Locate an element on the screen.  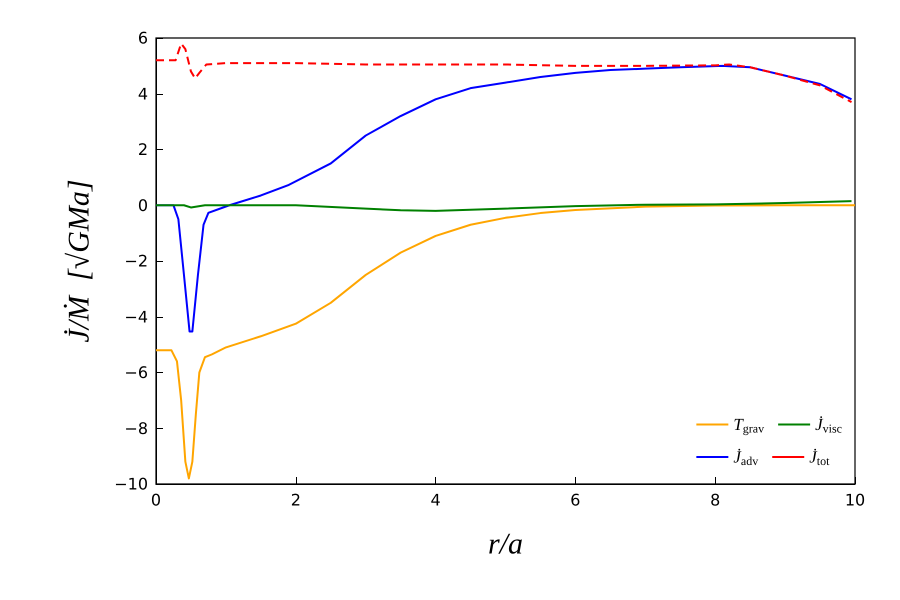
x-tick-label: 2 is located at coordinates (295, 500).